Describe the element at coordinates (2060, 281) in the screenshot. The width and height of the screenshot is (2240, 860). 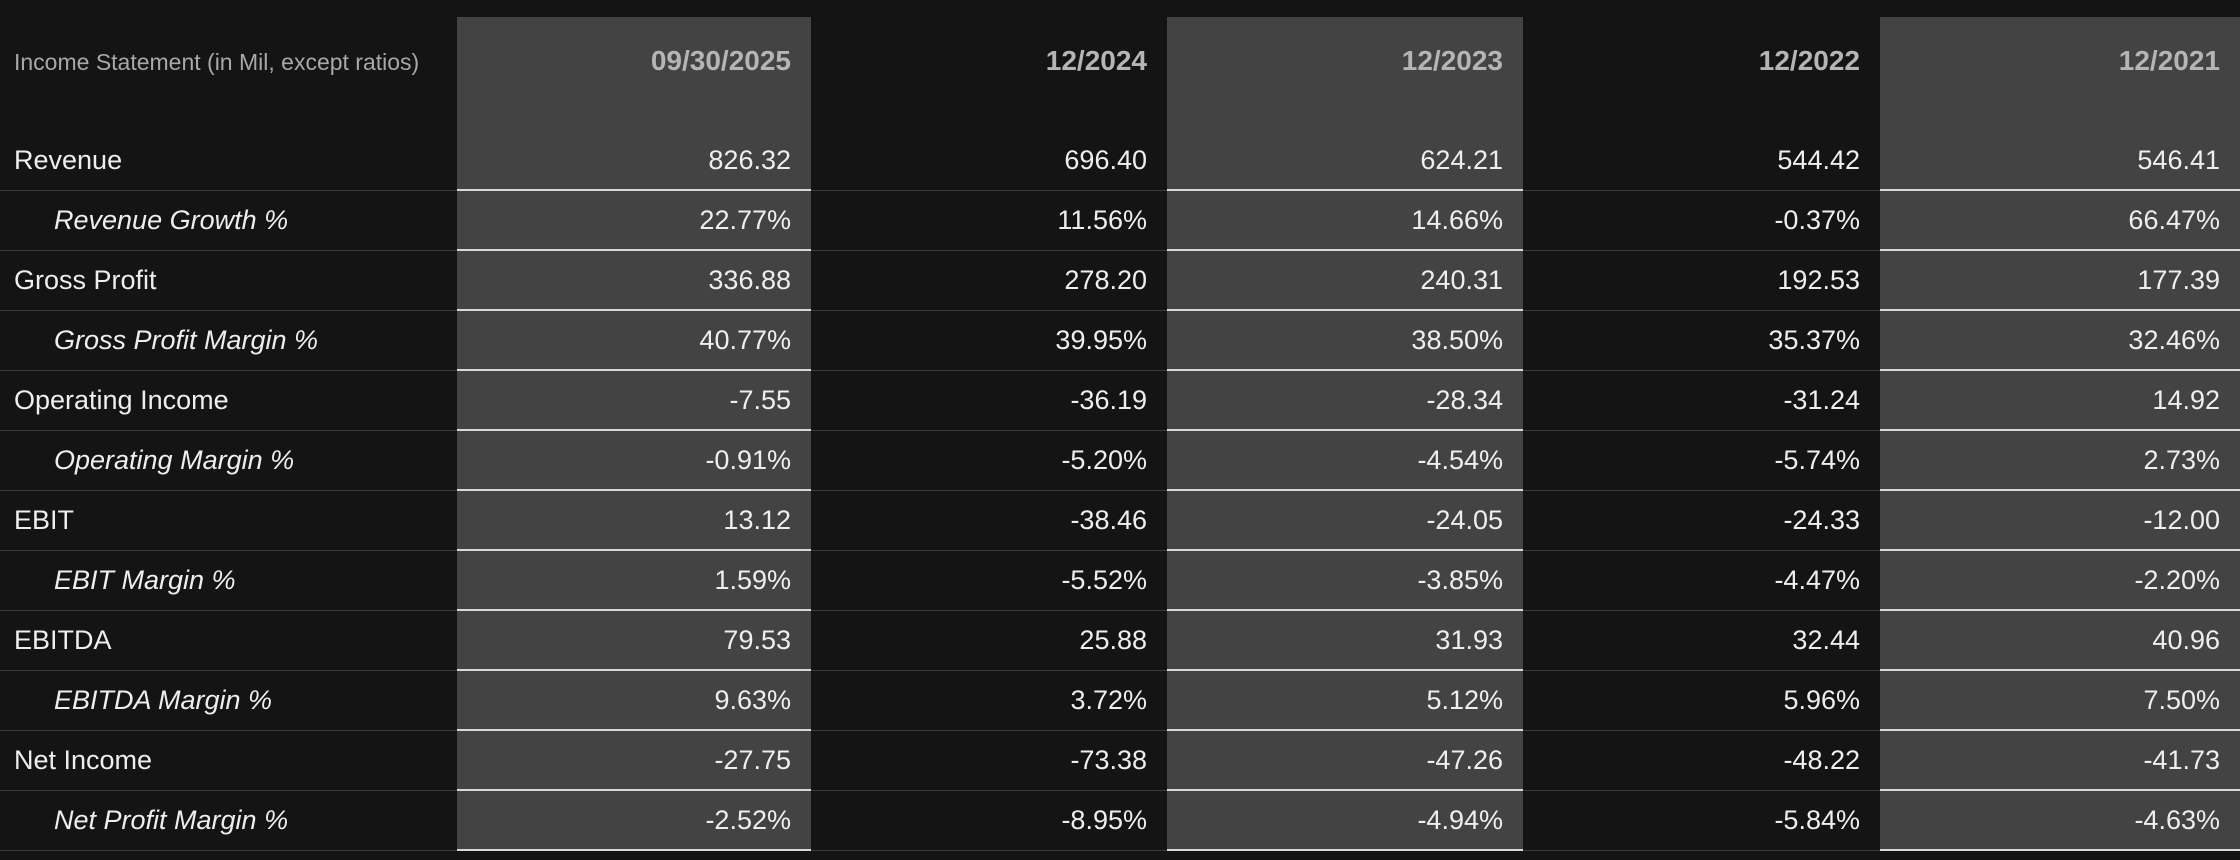
I see `value-cell: 177.39` at that location.